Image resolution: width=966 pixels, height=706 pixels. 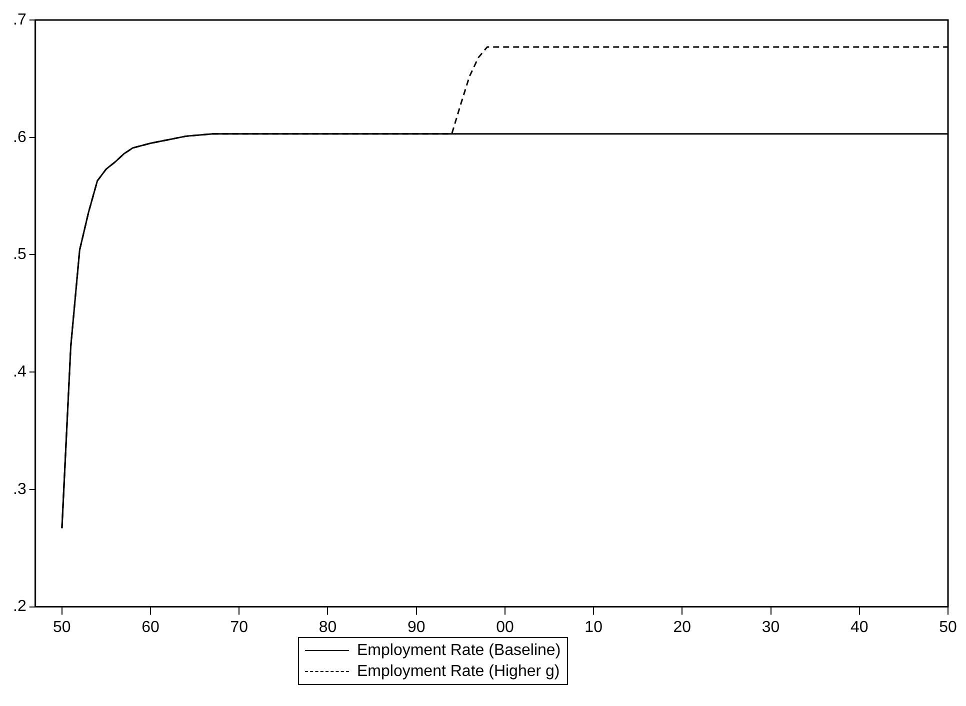 I want to click on legend-label: Employment Rate (Higher g), so click(x=458, y=672).